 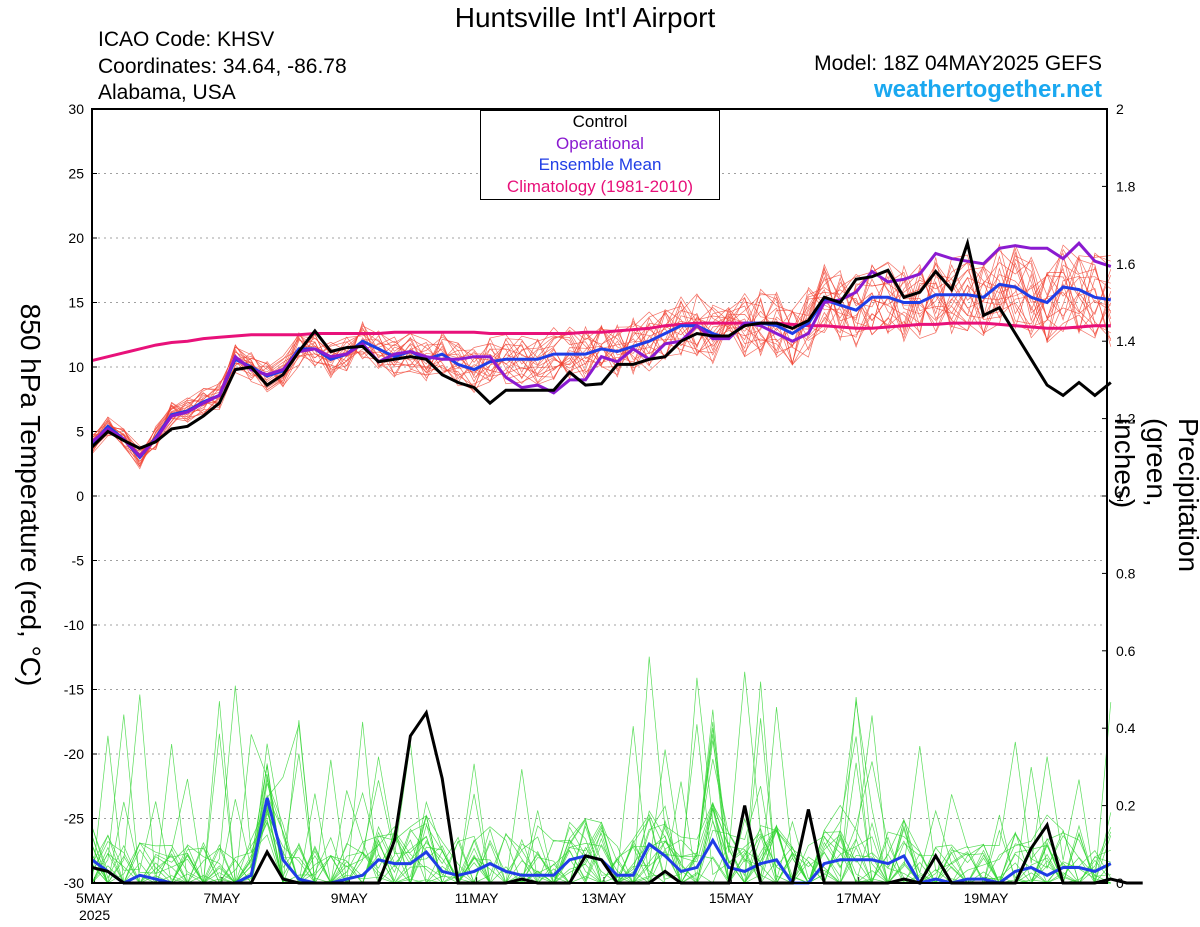 What do you see at coordinates (600, 164) in the screenshot?
I see `legend-ensemble-mean: Ensemble Mean` at bounding box center [600, 164].